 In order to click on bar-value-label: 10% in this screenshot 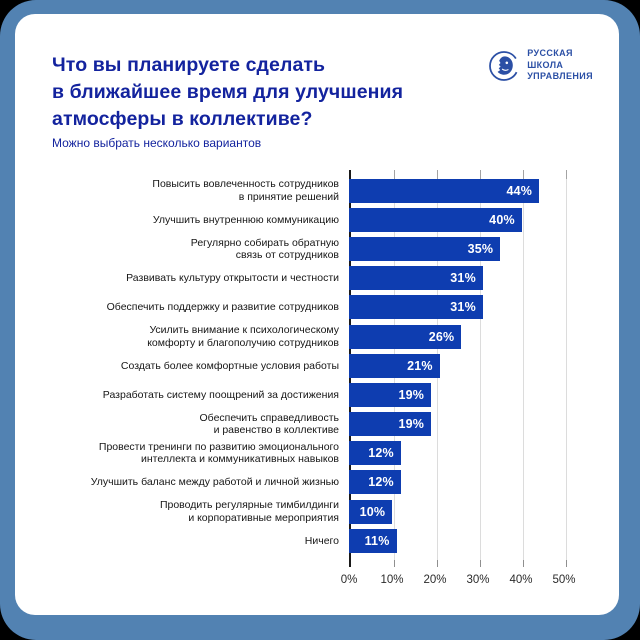, I will do `click(372, 511)`.